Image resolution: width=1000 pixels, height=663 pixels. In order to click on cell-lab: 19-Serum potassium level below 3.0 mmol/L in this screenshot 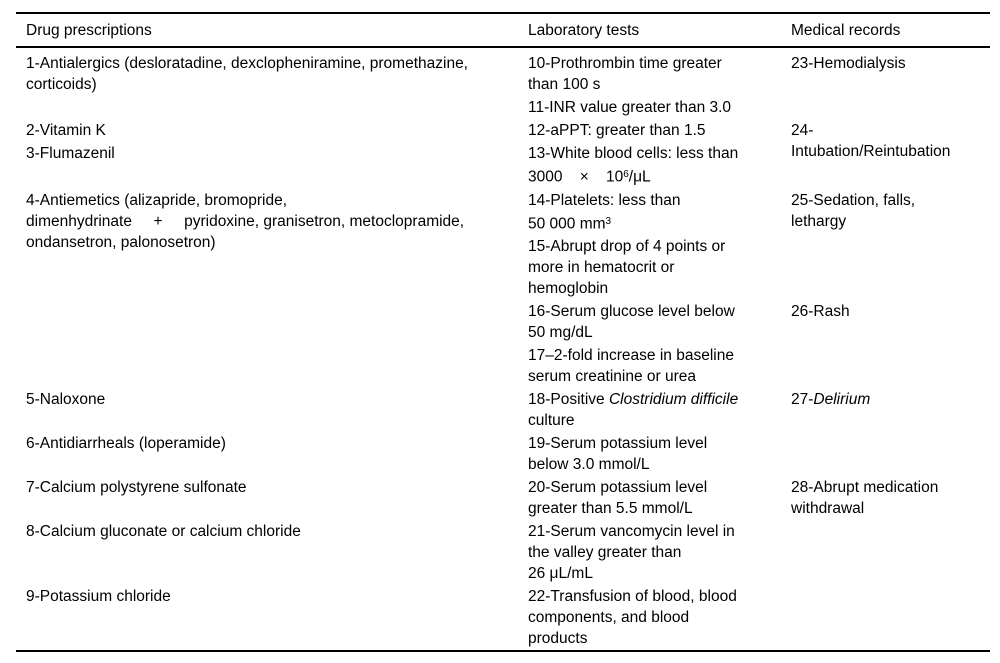, I will do `click(649, 454)`.